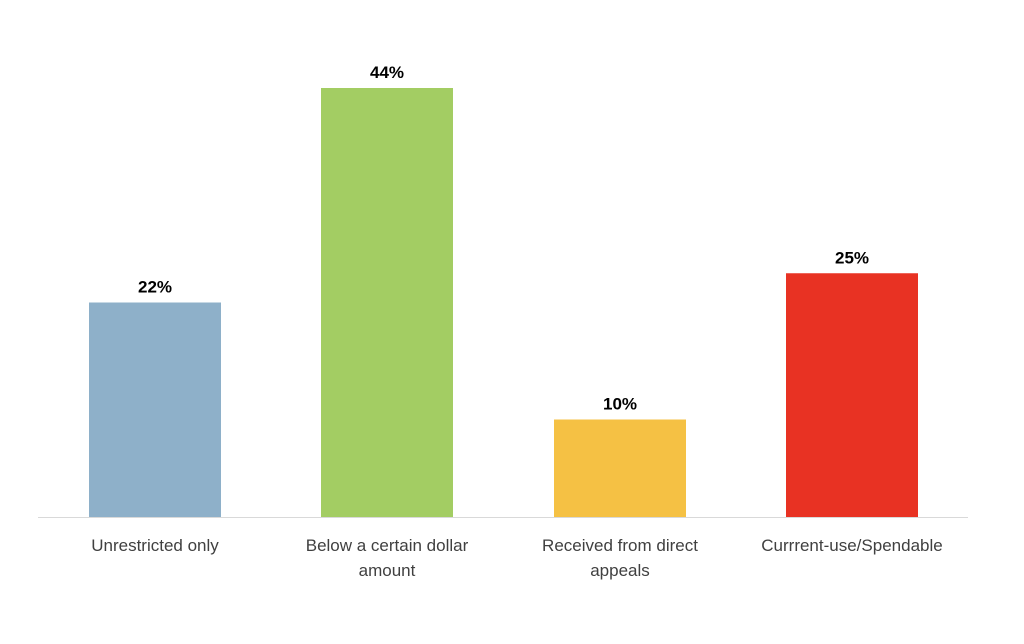 This screenshot has height=644, width=1024. I want to click on data-label-1: 22%, so click(155, 287).